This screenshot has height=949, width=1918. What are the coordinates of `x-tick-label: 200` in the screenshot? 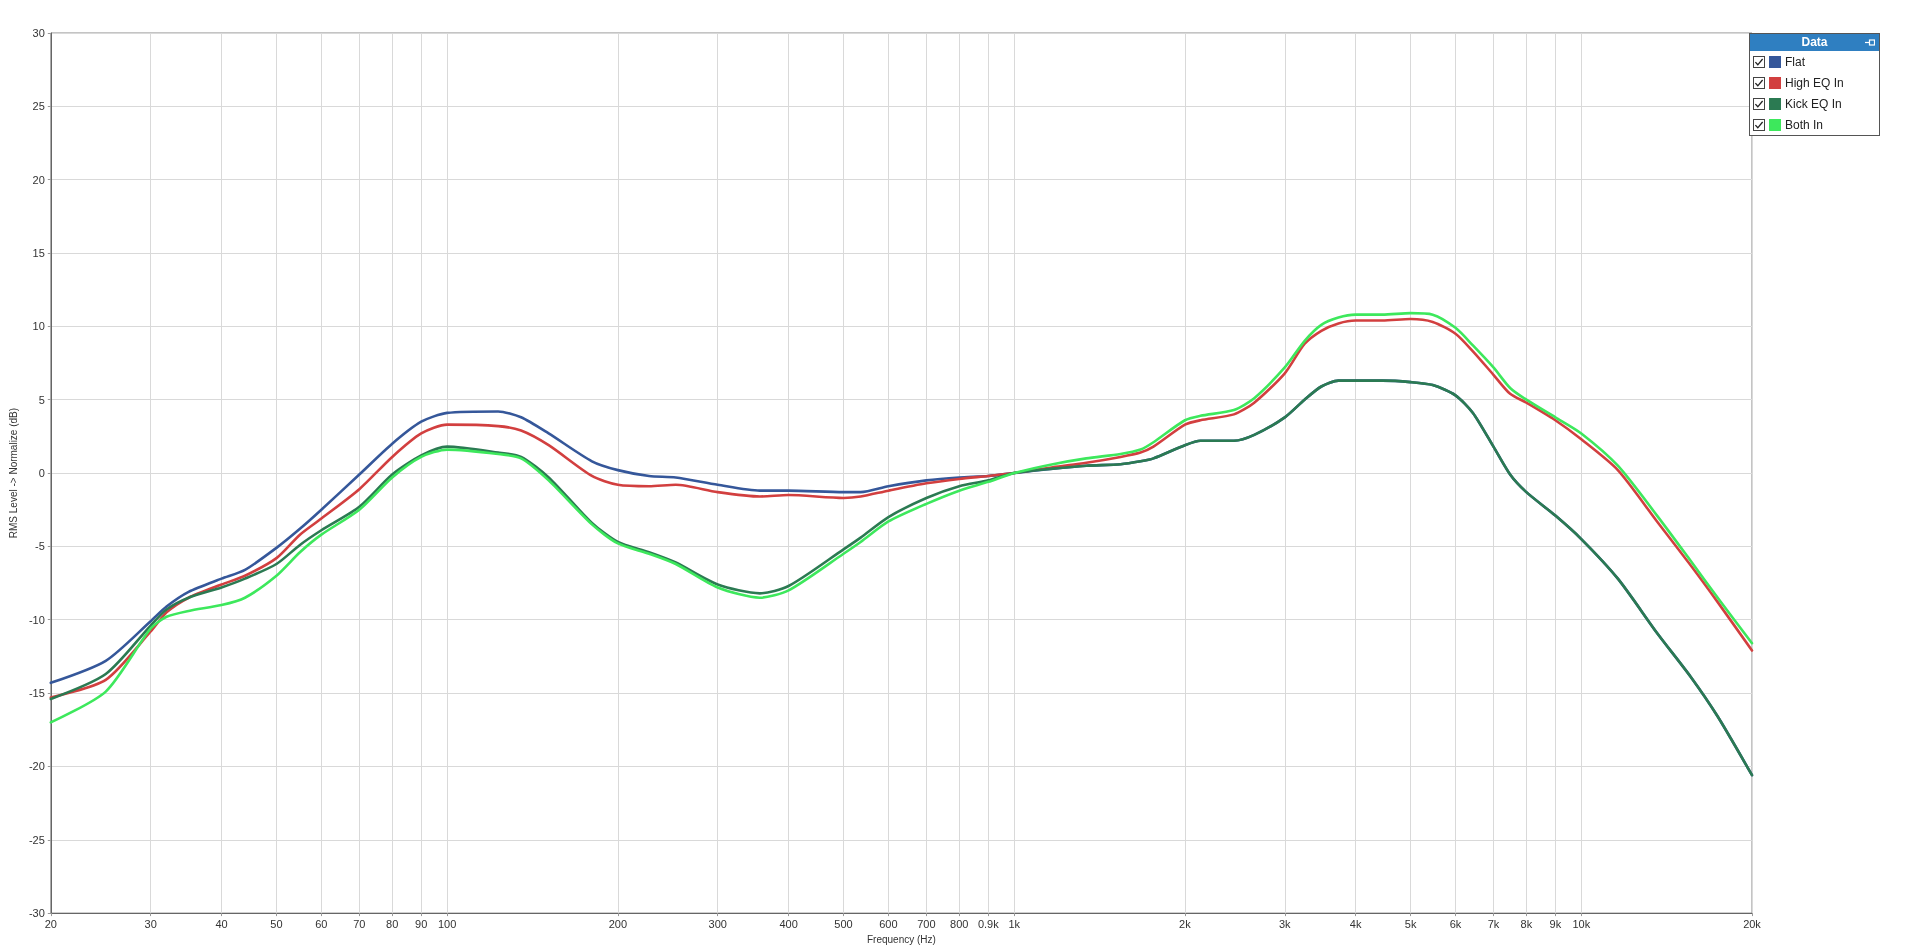 It's located at (618, 923).